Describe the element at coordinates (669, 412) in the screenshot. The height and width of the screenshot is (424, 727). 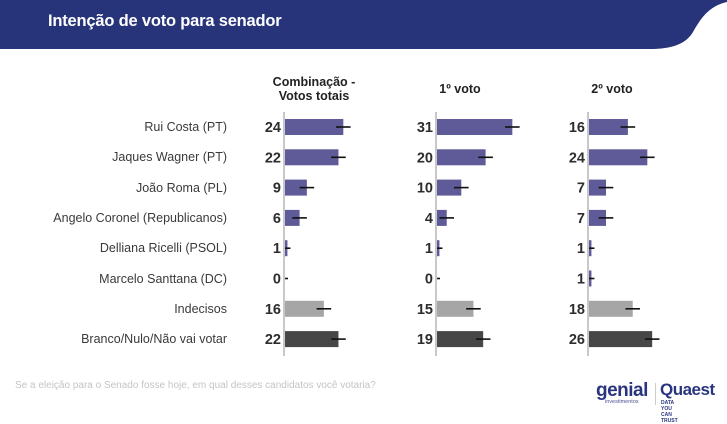
I see `quaest-logo-subtitle: DATA YOU CAN TRUST` at that location.